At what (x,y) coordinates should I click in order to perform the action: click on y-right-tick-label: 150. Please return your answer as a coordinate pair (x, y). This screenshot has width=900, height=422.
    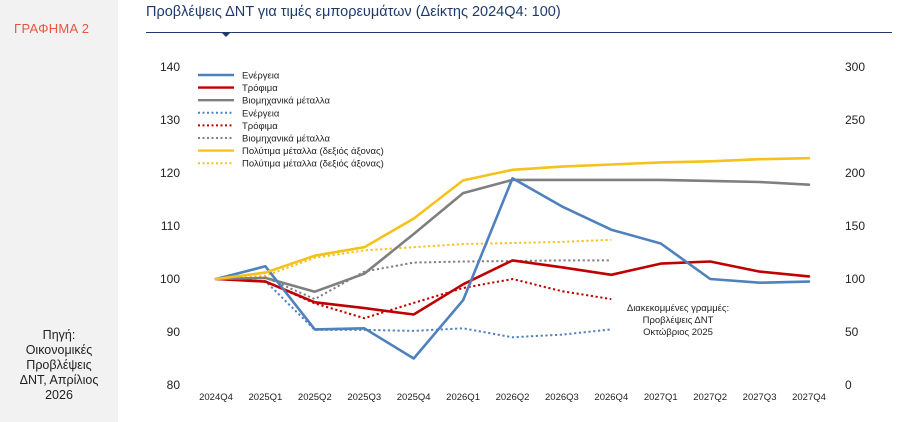
    Looking at the image, I should click on (855, 226).